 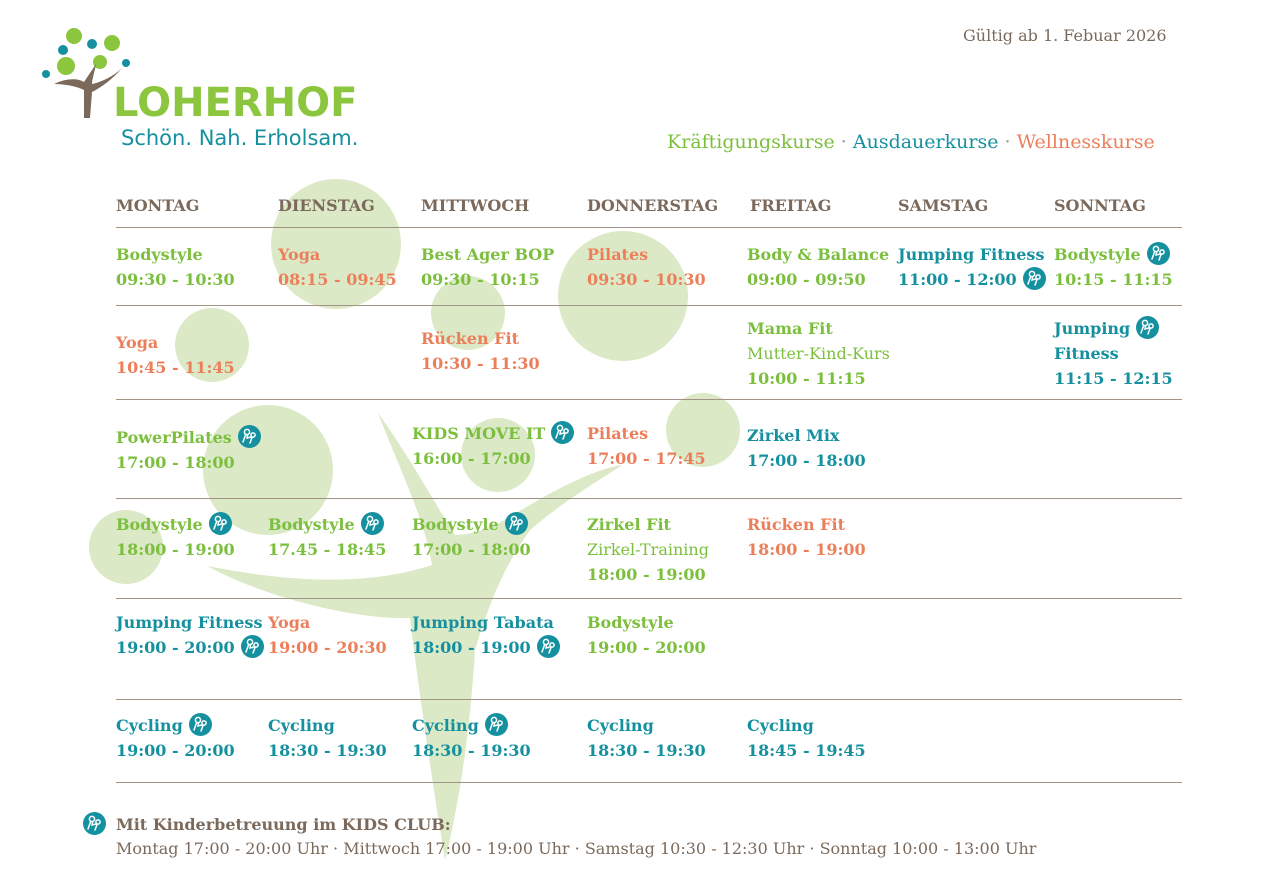 What do you see at coordinates (1113, 267) in the screenshot?
I see `course-entry: Bodystyle 10:15 - 11:15` at bounding box center [1113, 267].